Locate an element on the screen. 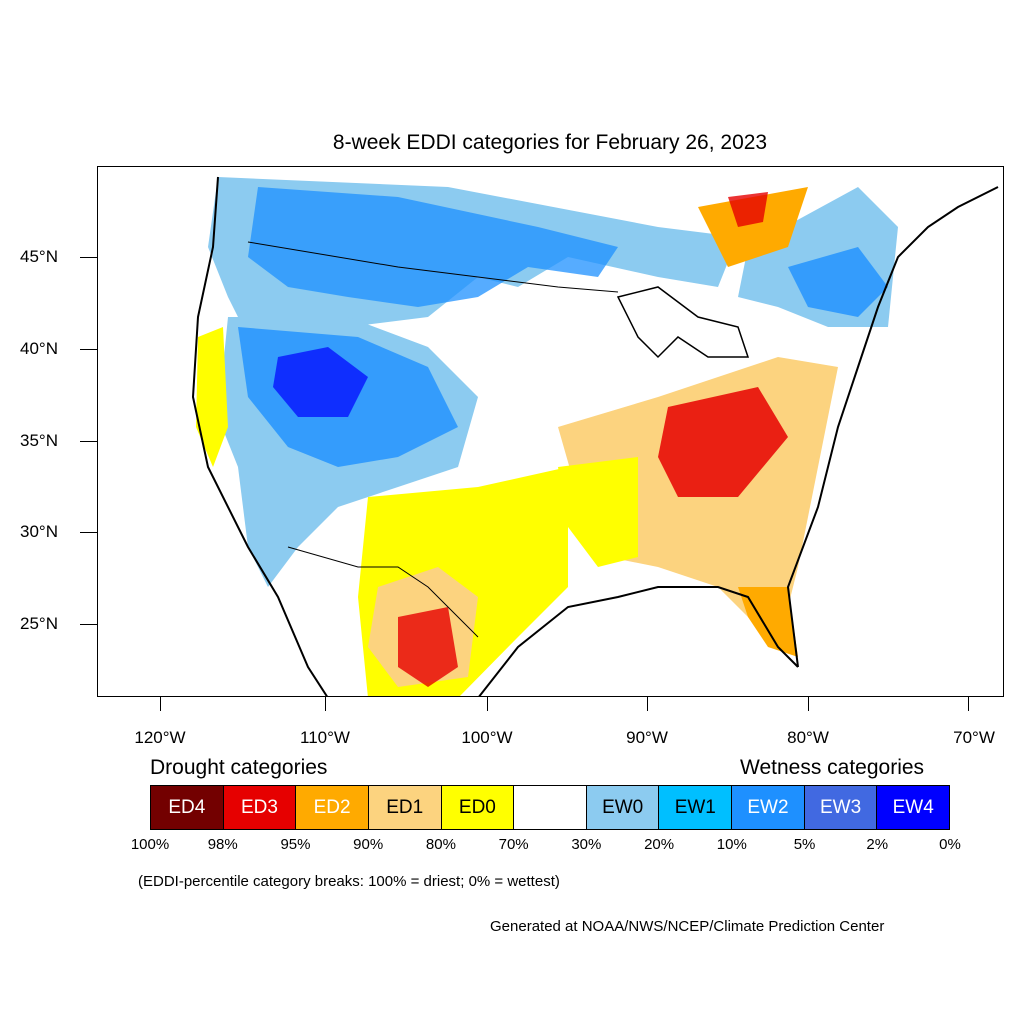 The image size is (1024, 1024). legend-break-label: 98% is located at coordinates (222, 844).